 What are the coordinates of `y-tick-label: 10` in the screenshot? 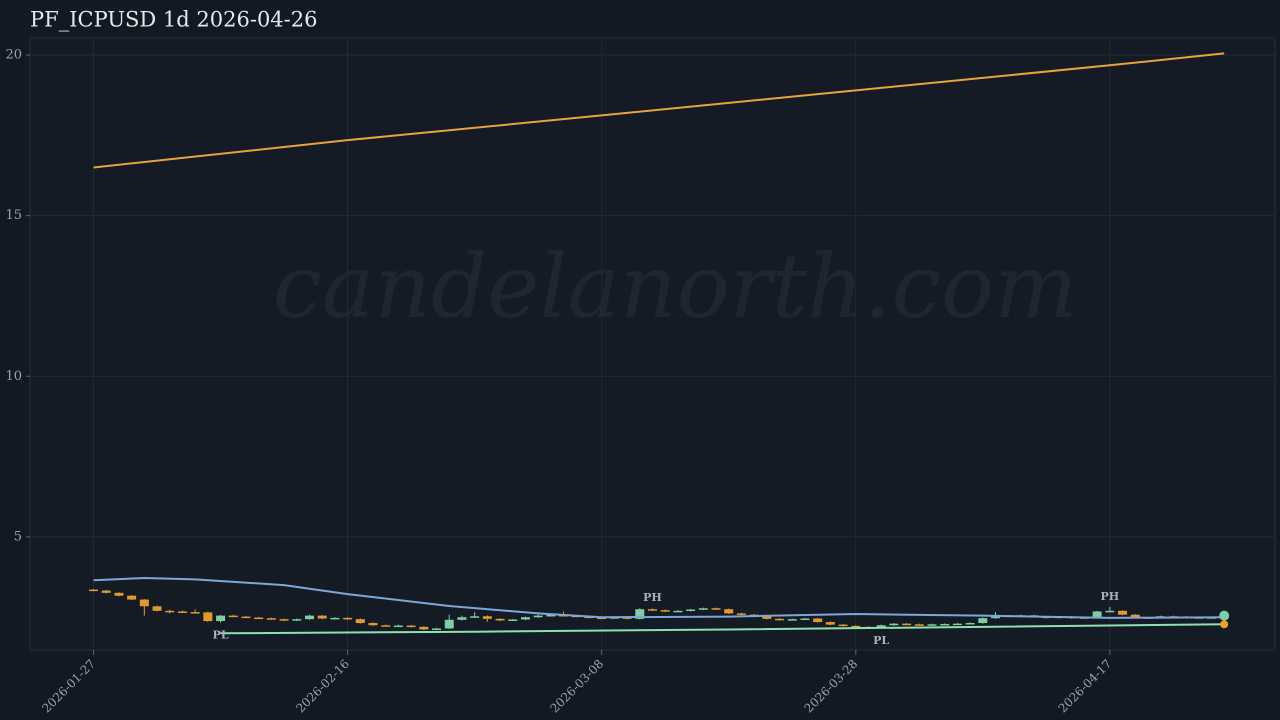 It's located at (13, 376).